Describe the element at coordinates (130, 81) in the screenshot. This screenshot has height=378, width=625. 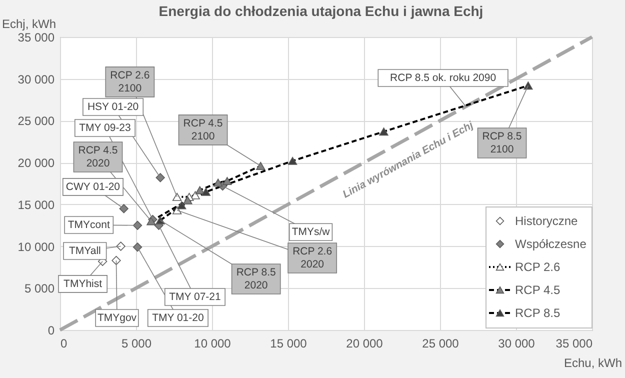
I see `annotation: RCP 2.6 2100` at that location.